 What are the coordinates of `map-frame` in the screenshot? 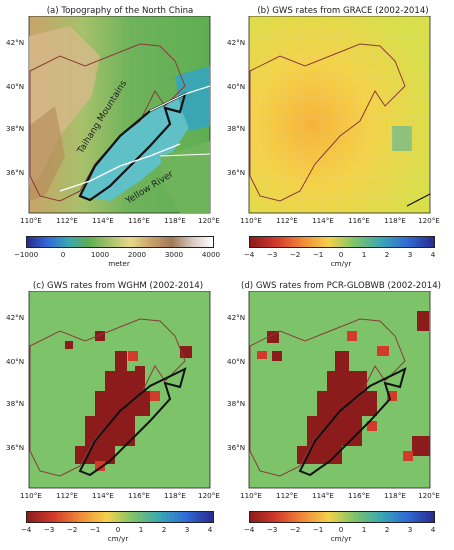 It's located at (339, 115).